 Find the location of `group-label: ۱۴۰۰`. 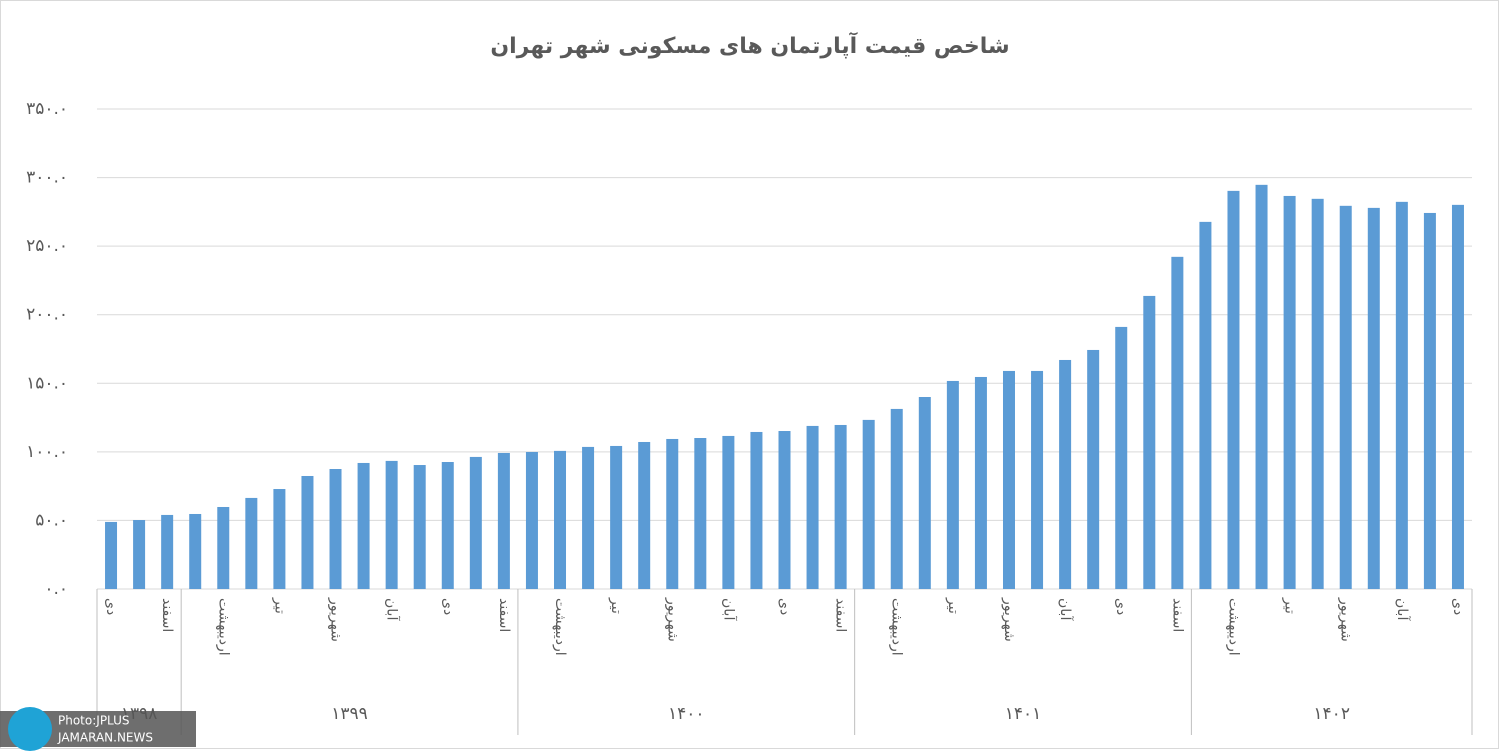

group-label: ۱۴۰۰ is located at coordinates (686, 714).